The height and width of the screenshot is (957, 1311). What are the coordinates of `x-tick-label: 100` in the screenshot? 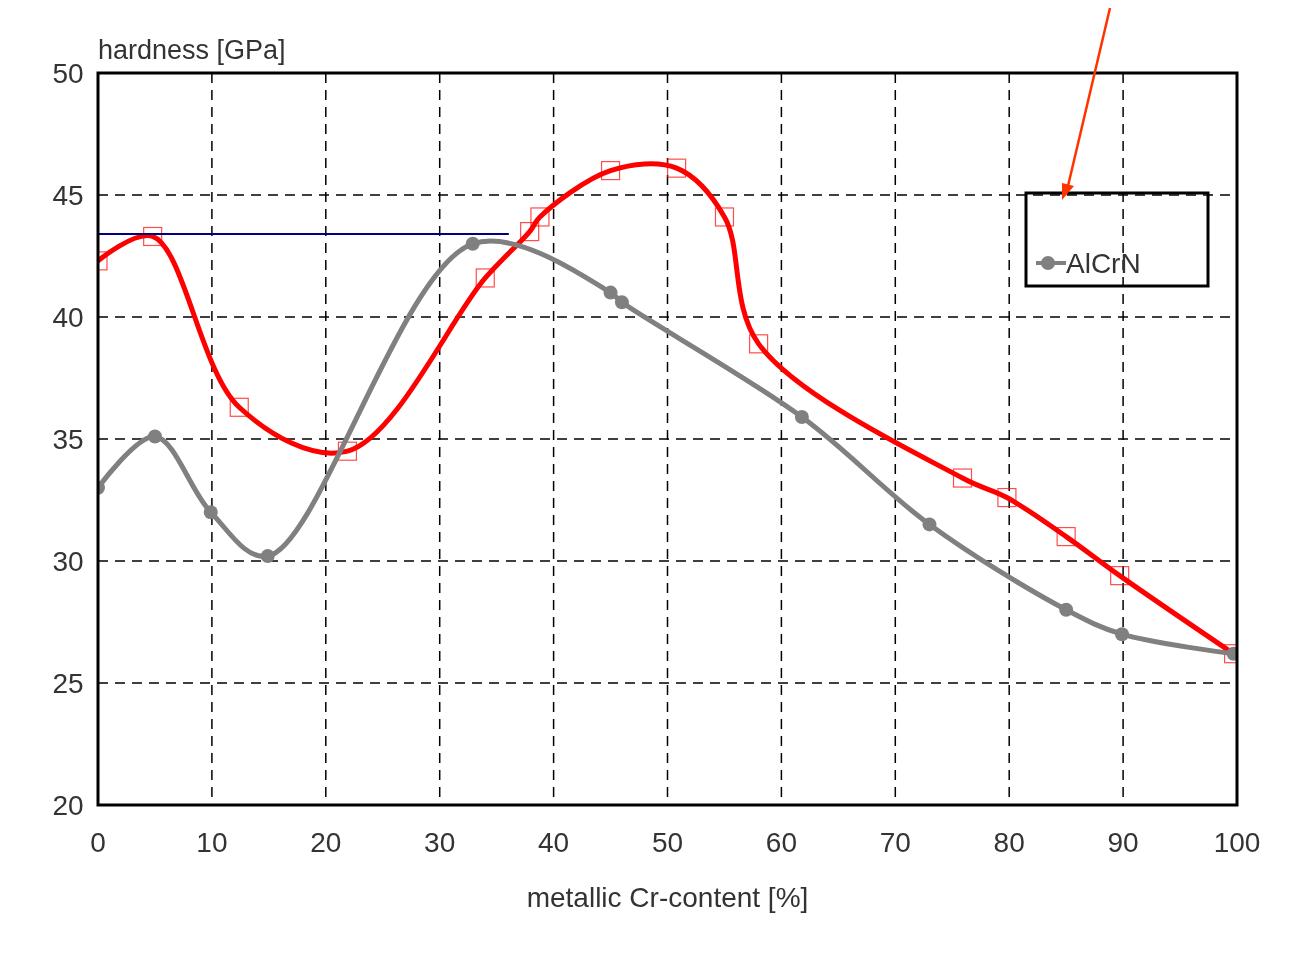 It's located at (1237, 842).